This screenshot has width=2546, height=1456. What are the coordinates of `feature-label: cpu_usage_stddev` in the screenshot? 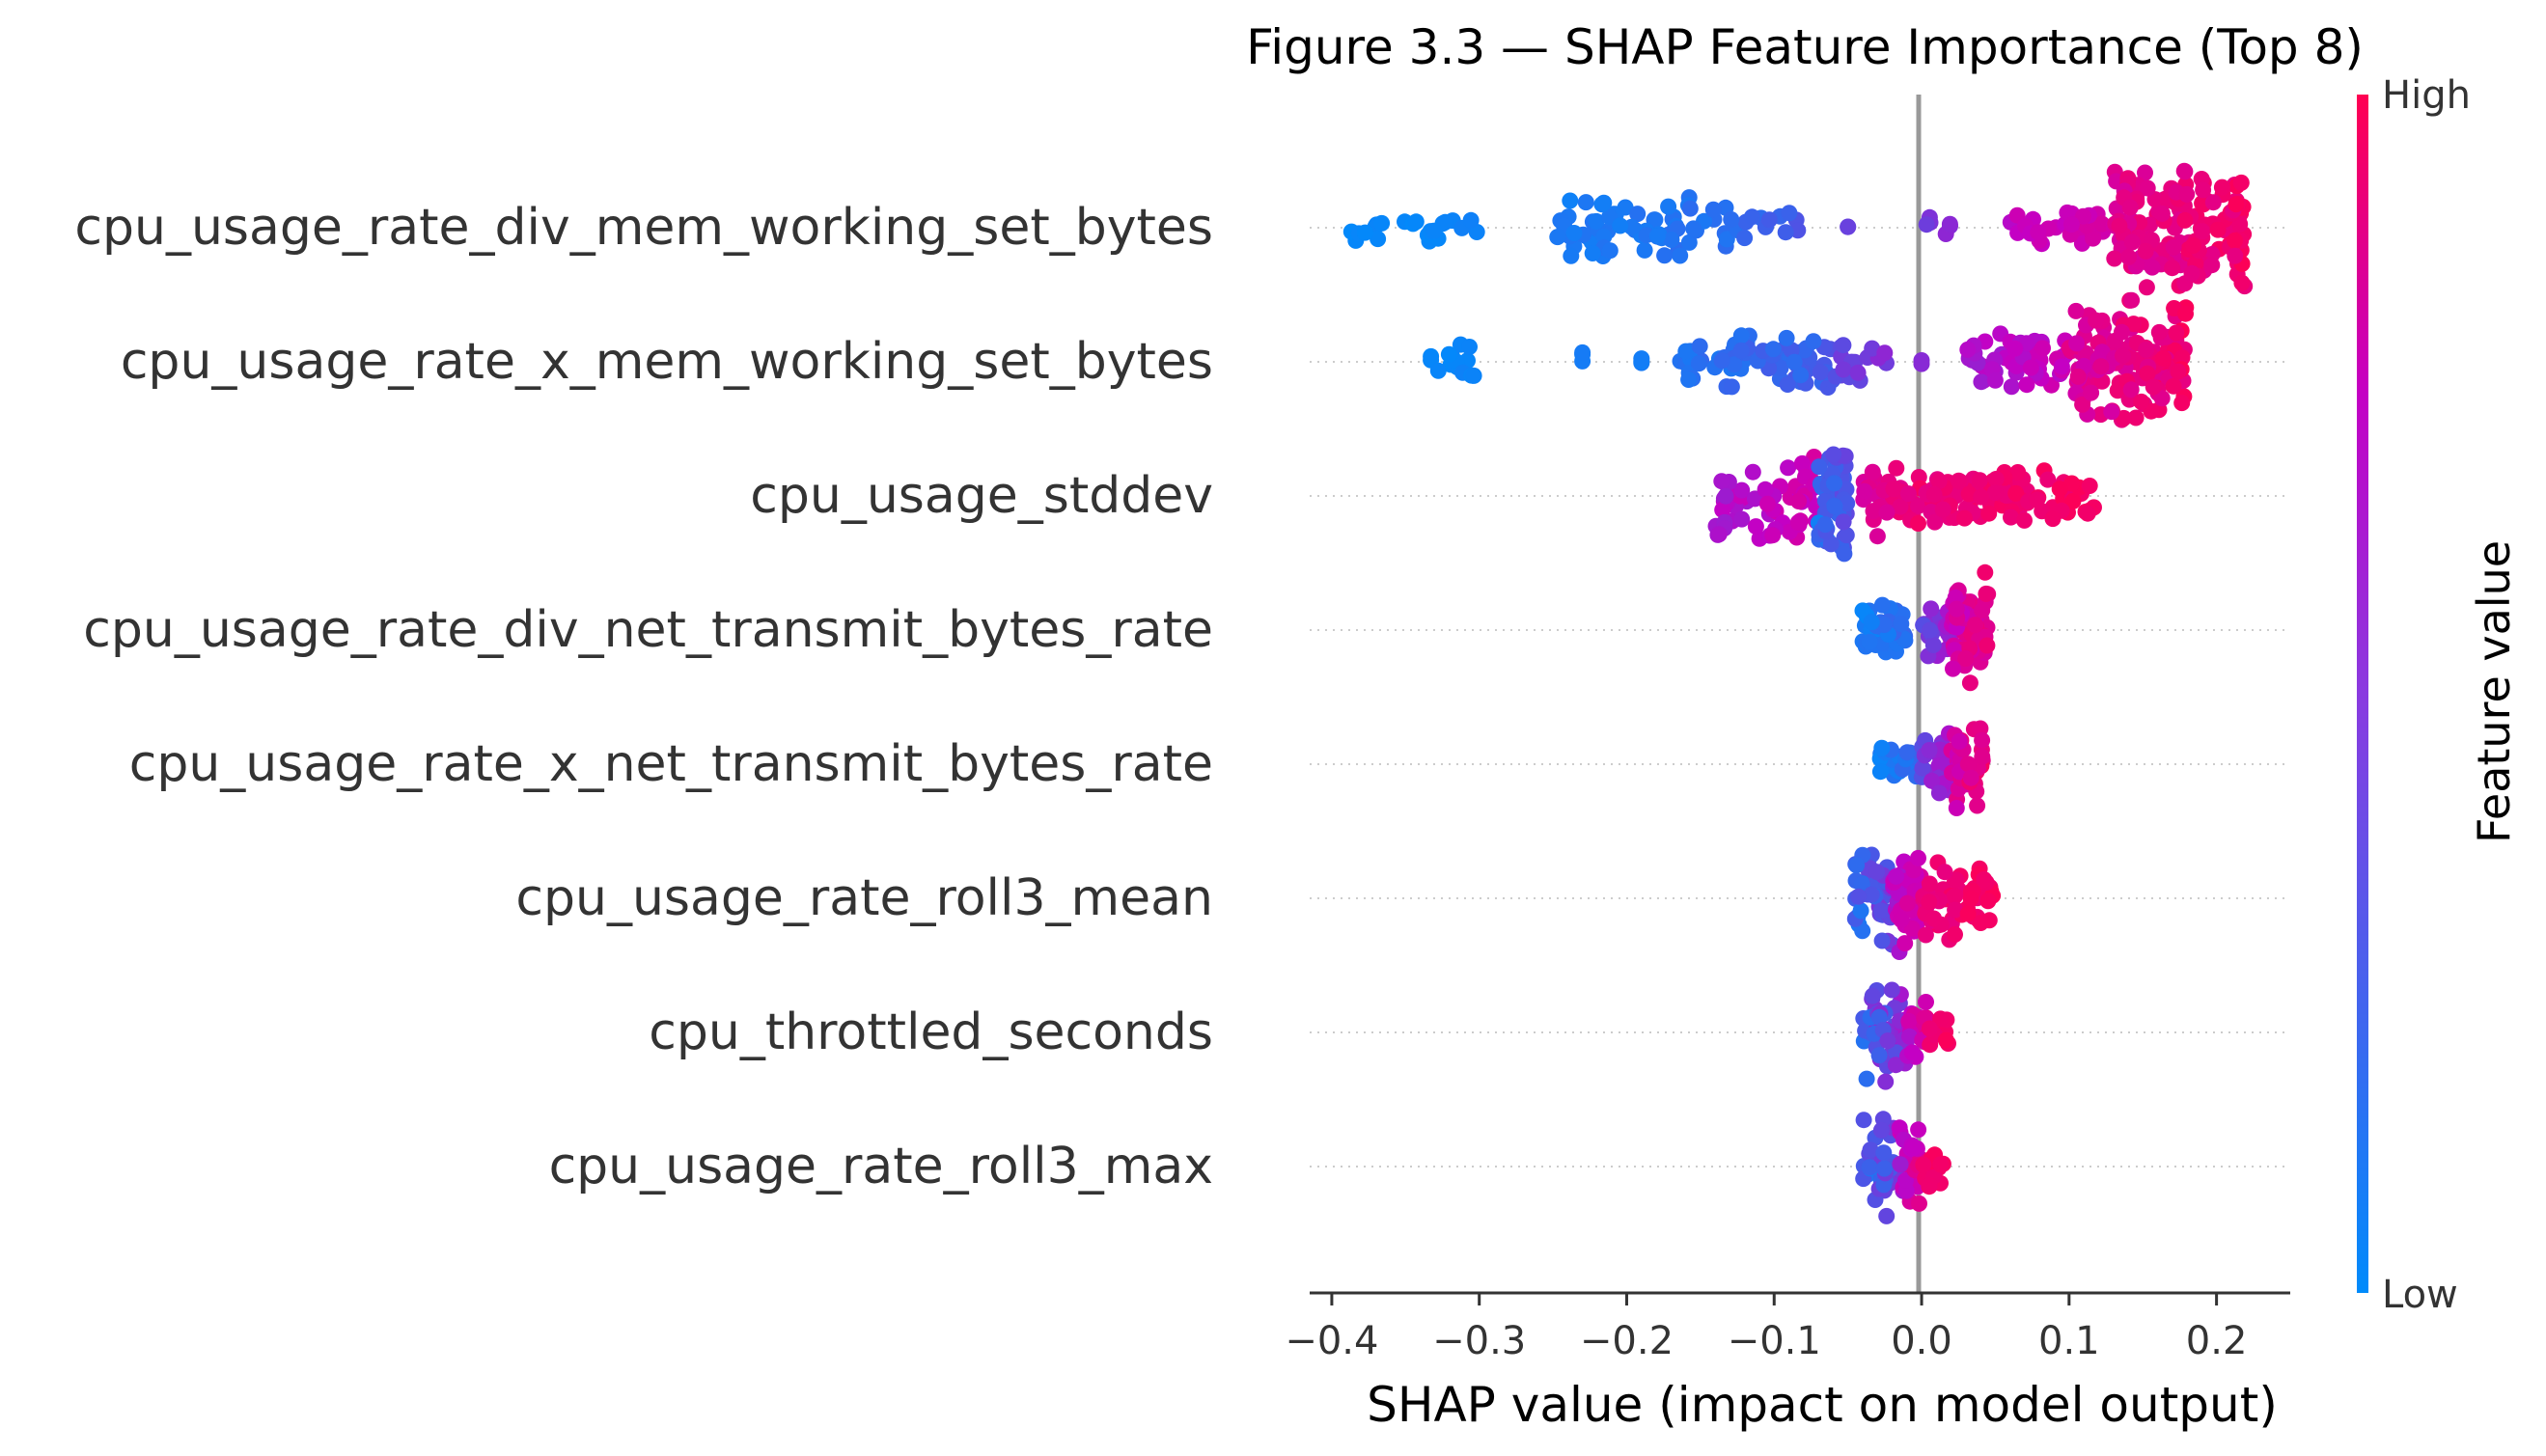 It's located at (981, 496).